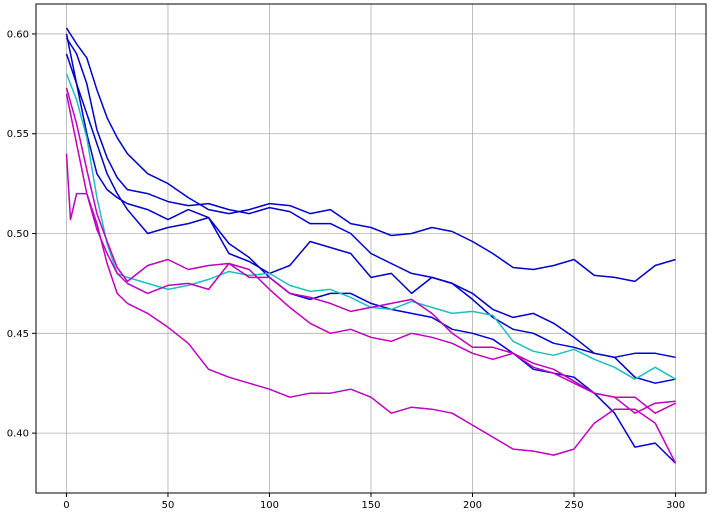 Image resolution: width=718 pixels, height=515 pixels. I want to click on y-tick-label: 0.45, so click(18, 334).